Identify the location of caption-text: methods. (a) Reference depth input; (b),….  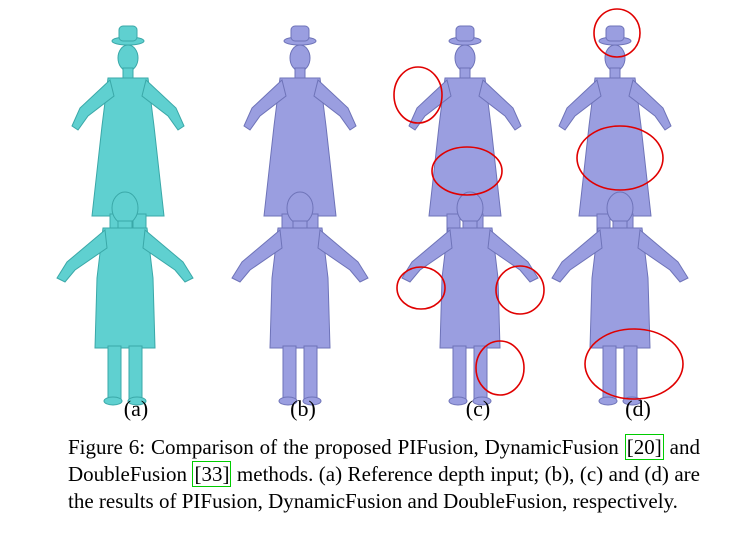
(384, 487).